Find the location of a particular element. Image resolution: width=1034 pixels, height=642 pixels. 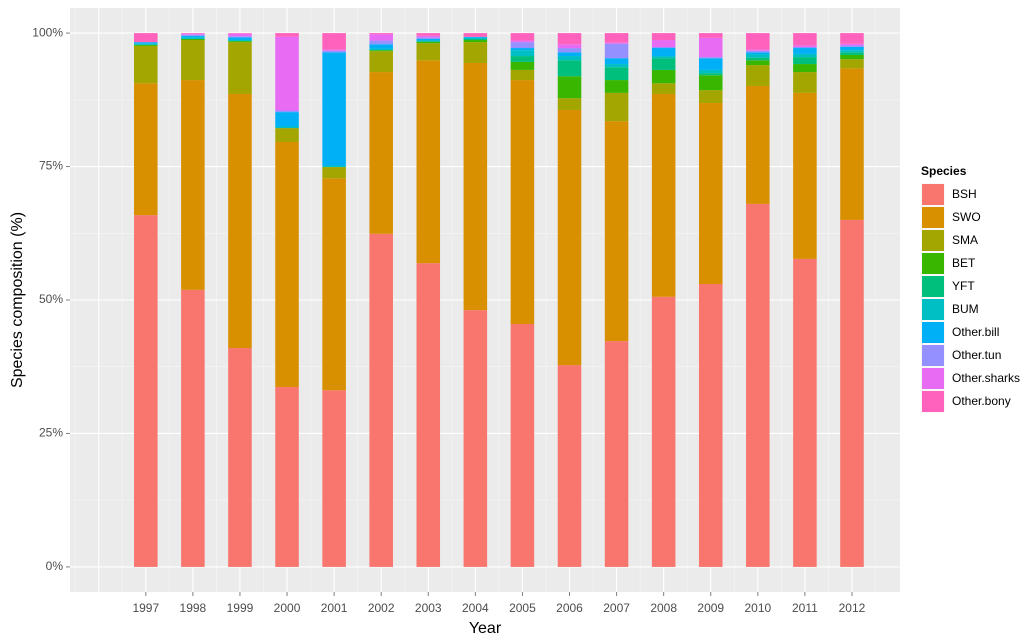

legend-title: Species is located at coordinates (944, 171).